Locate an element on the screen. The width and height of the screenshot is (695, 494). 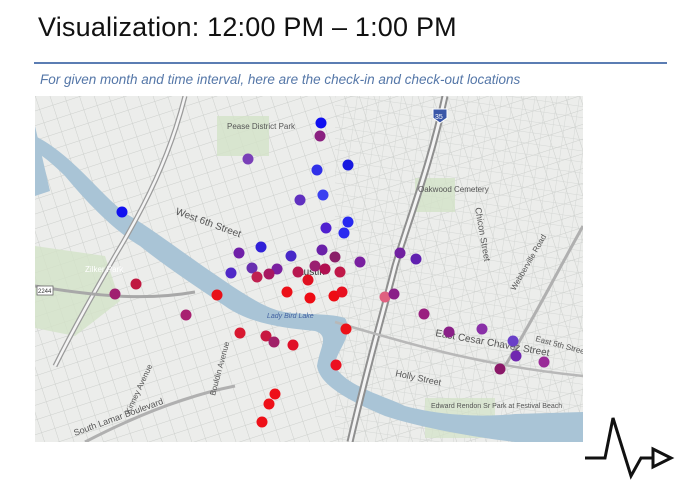
pease-park-area is located at coordinates (243, 136).